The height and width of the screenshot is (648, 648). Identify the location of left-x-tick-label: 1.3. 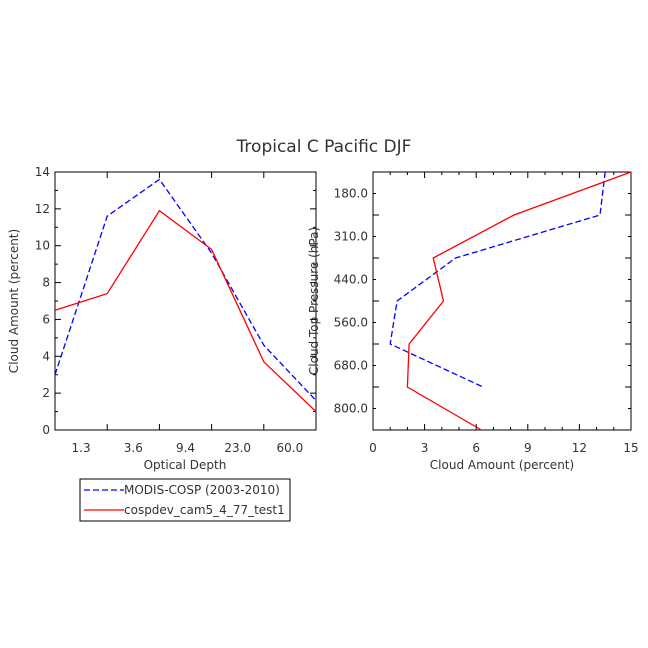
(81, 448).